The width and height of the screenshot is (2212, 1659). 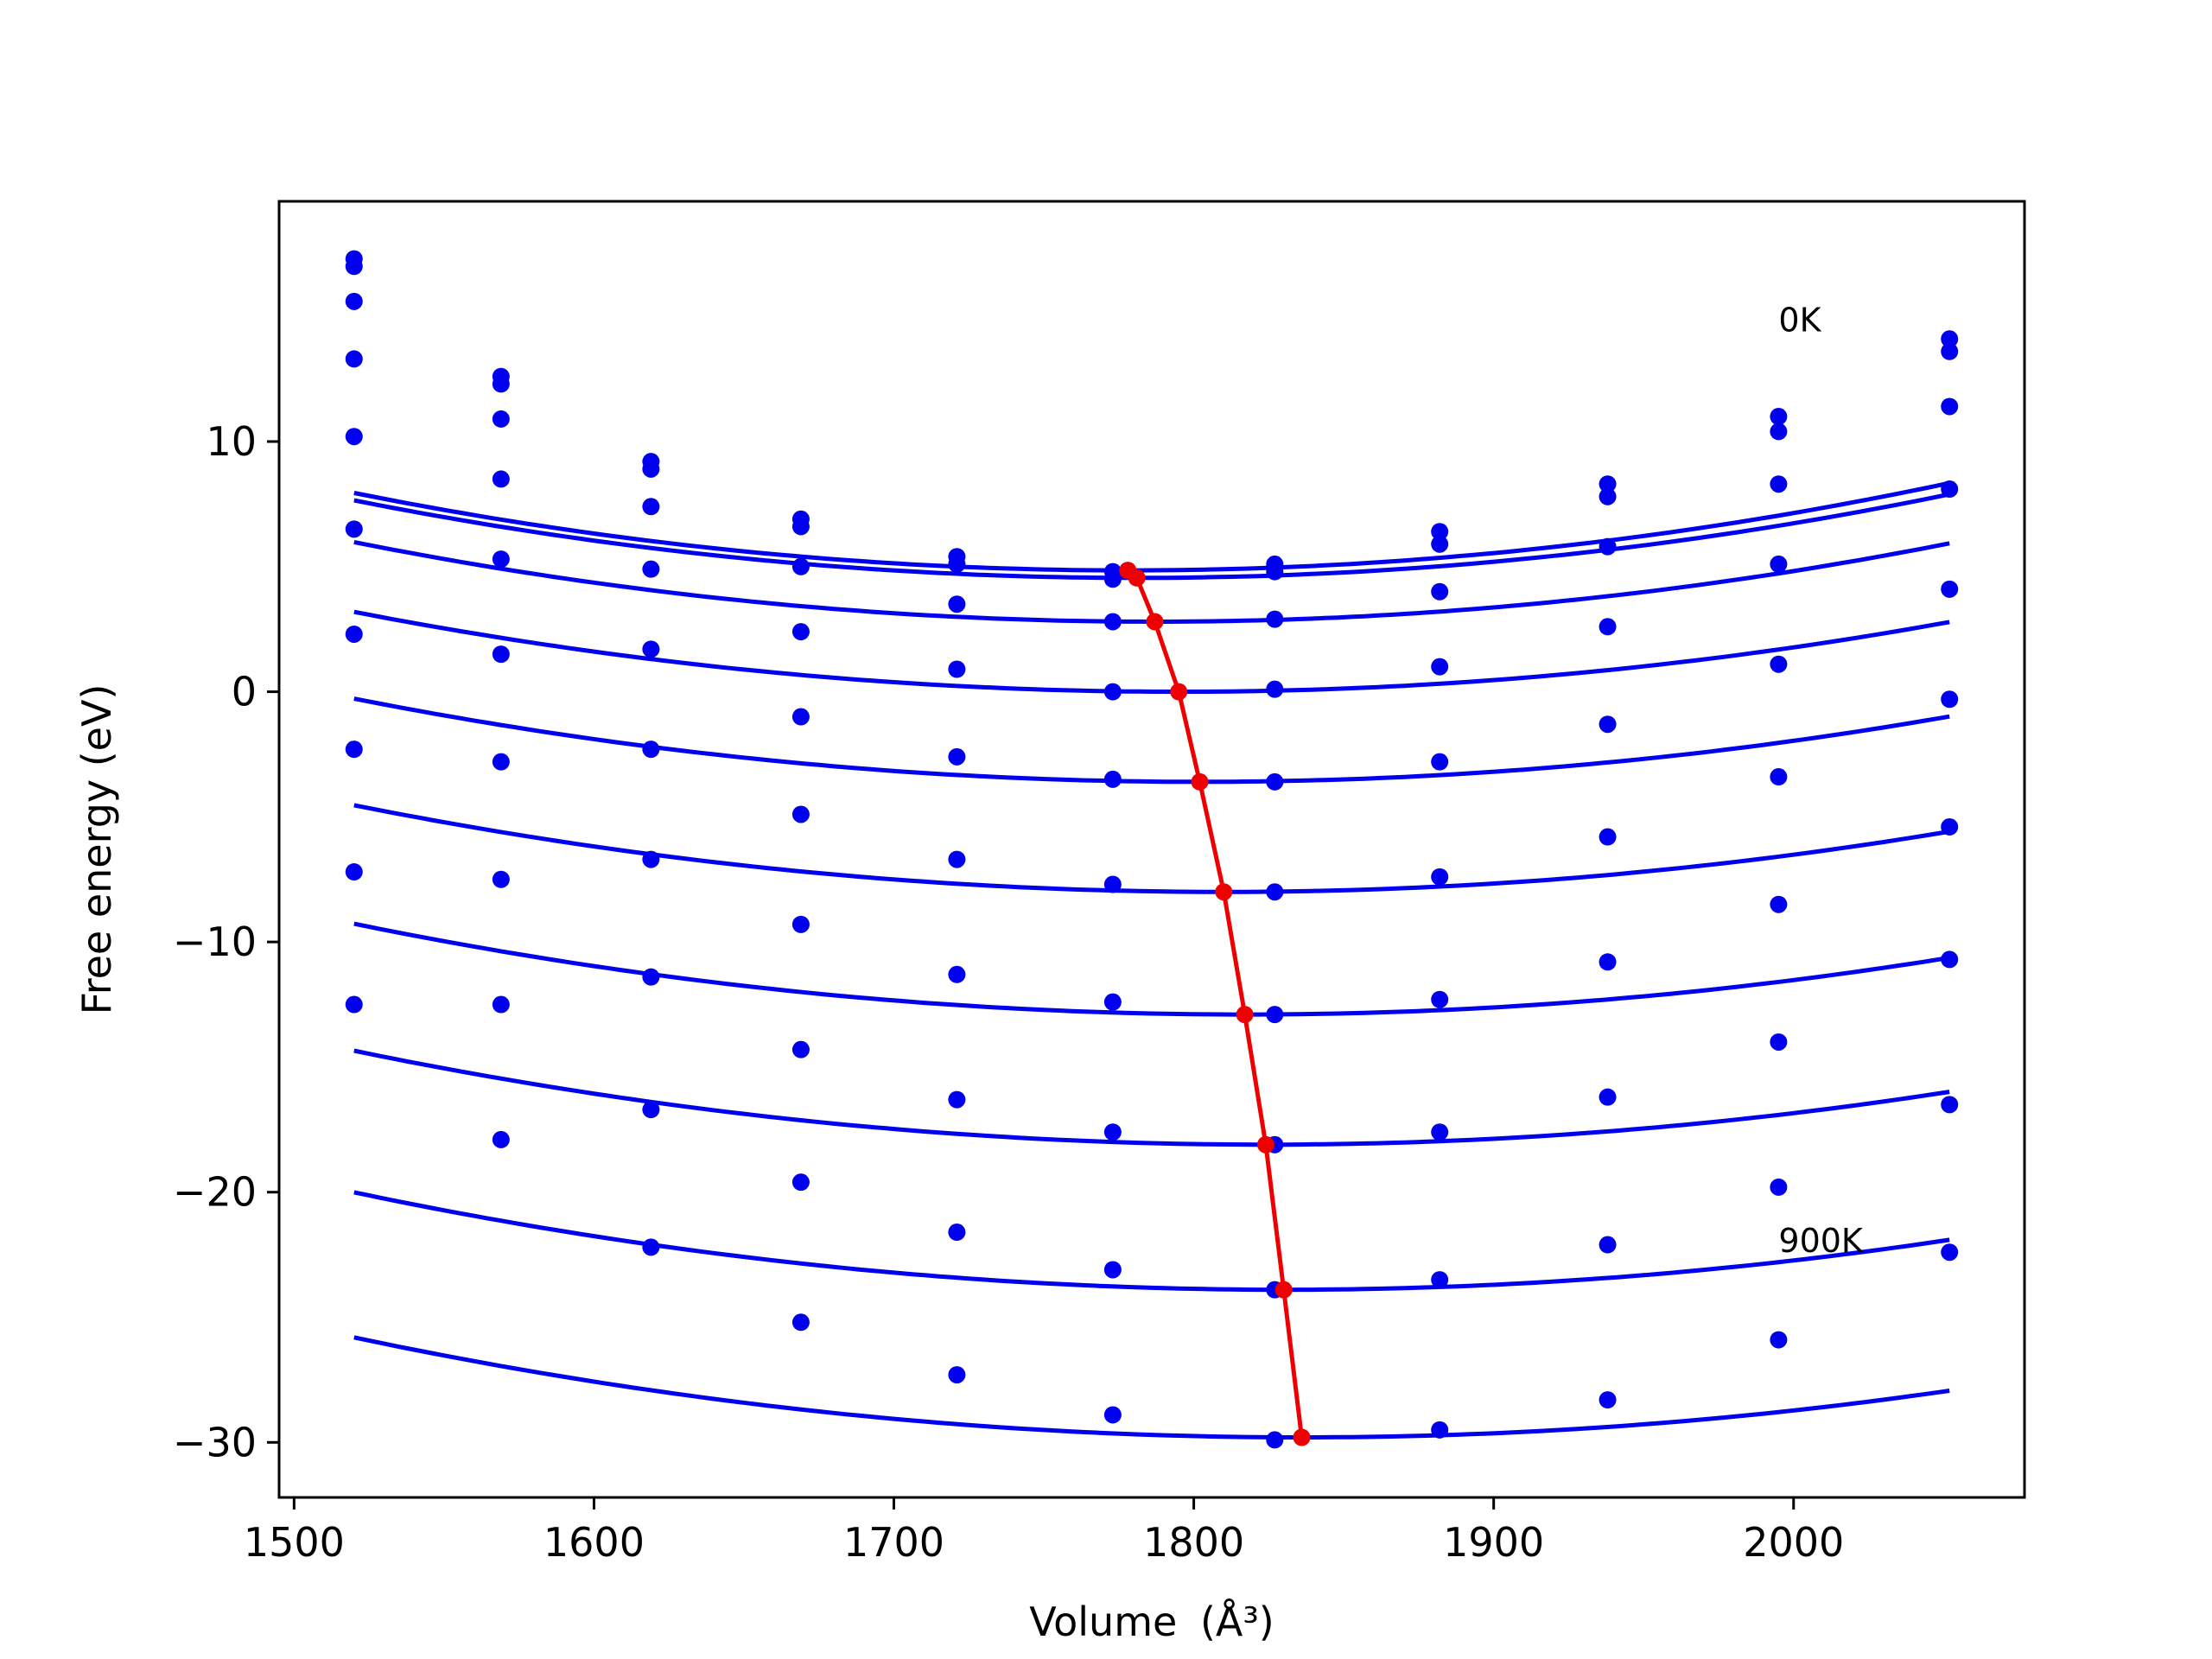 I want to click on minimum-line, so click(x=1215, y=1003).